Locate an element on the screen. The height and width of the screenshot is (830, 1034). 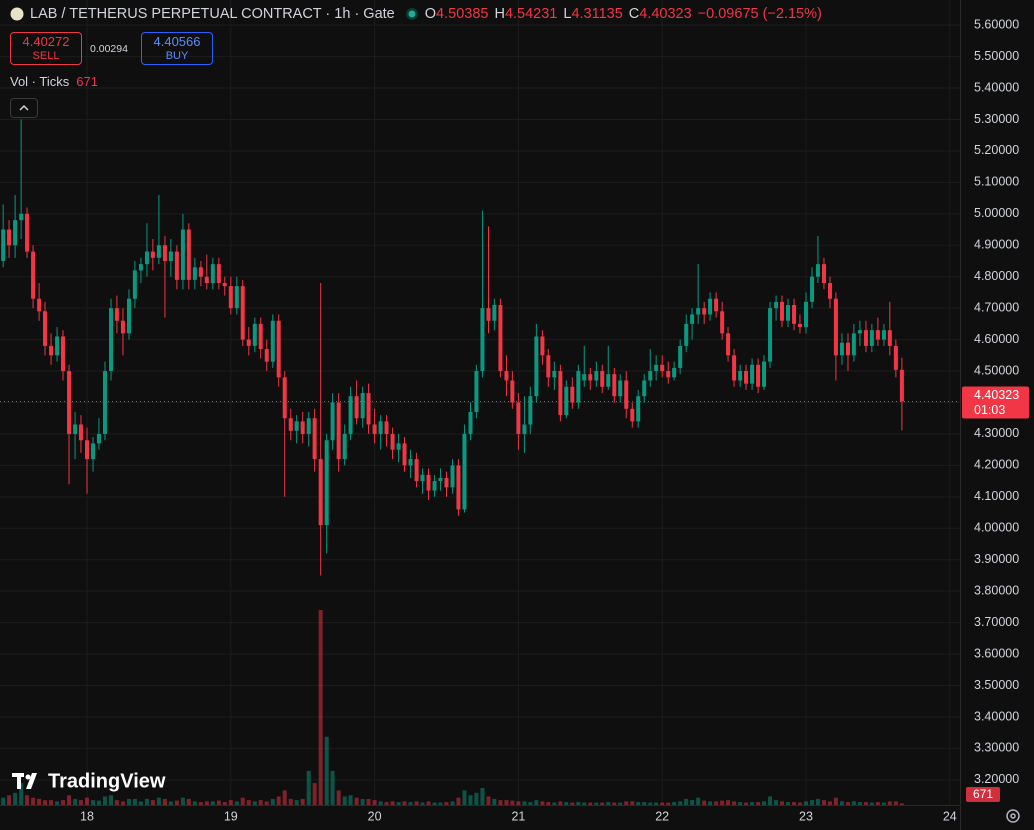
buy-price: 4.40566 is located at coordinates (177, 41).